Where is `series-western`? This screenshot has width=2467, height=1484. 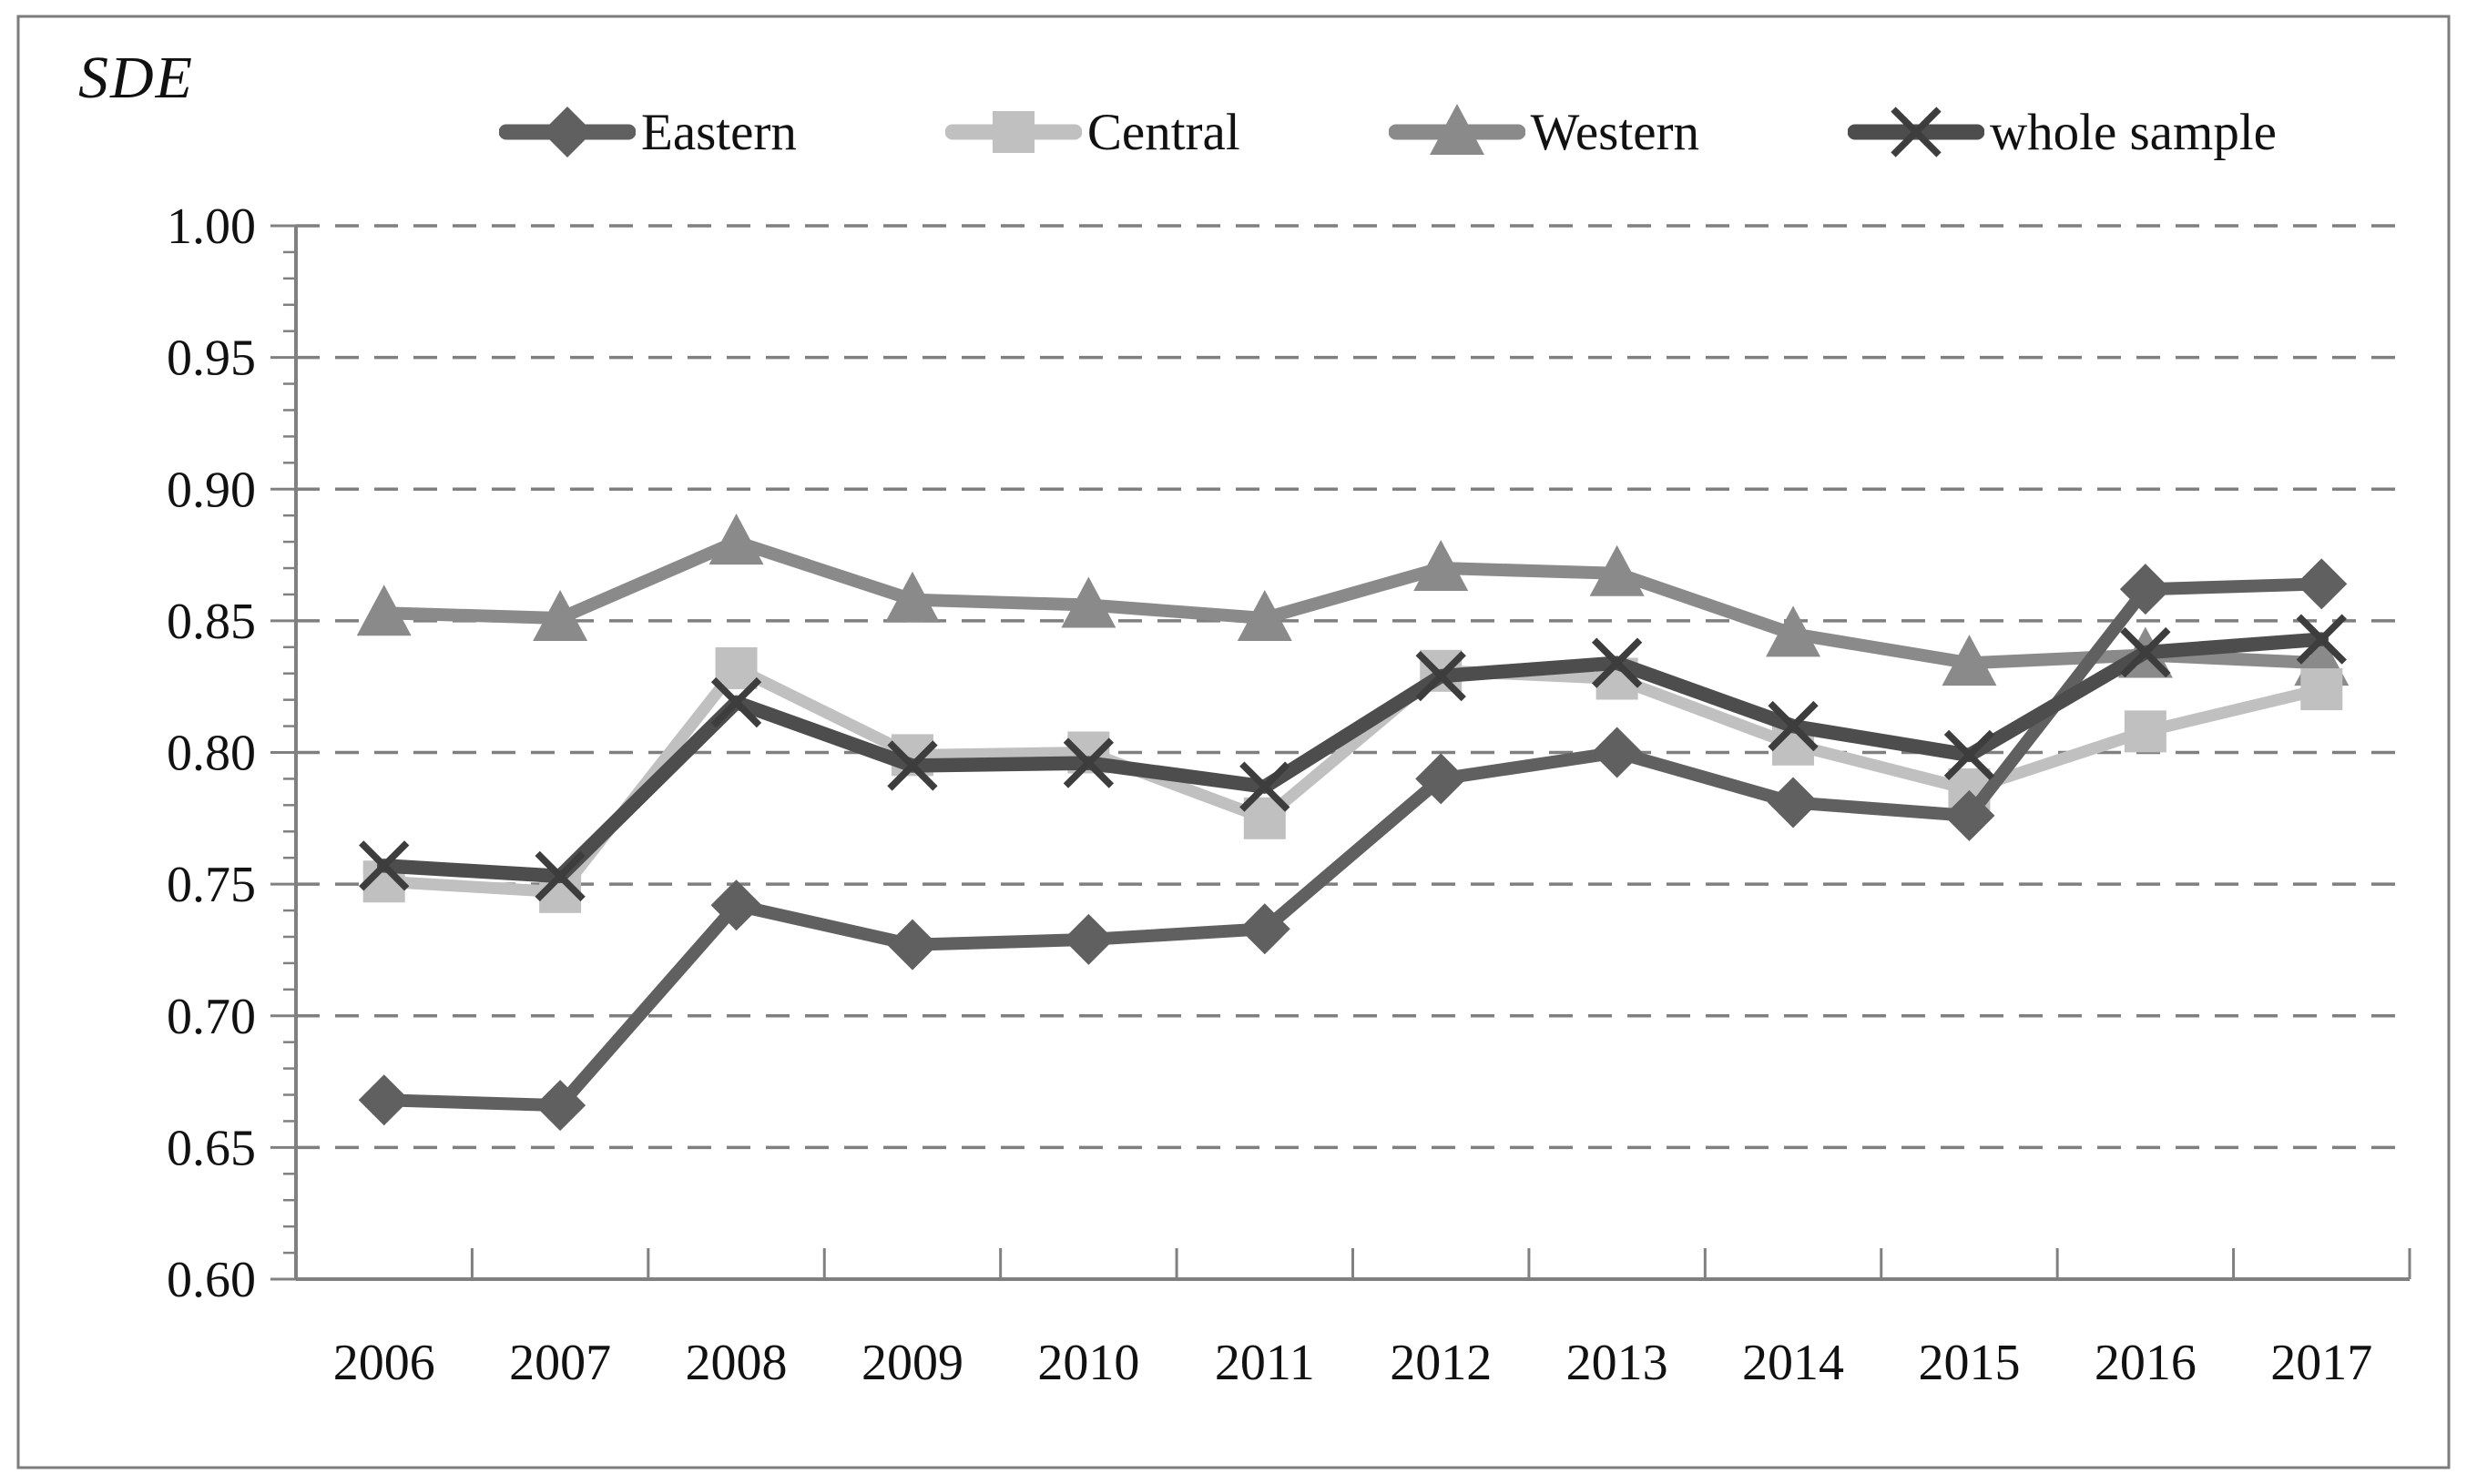
series-western is located at coordinates (1353, 599).